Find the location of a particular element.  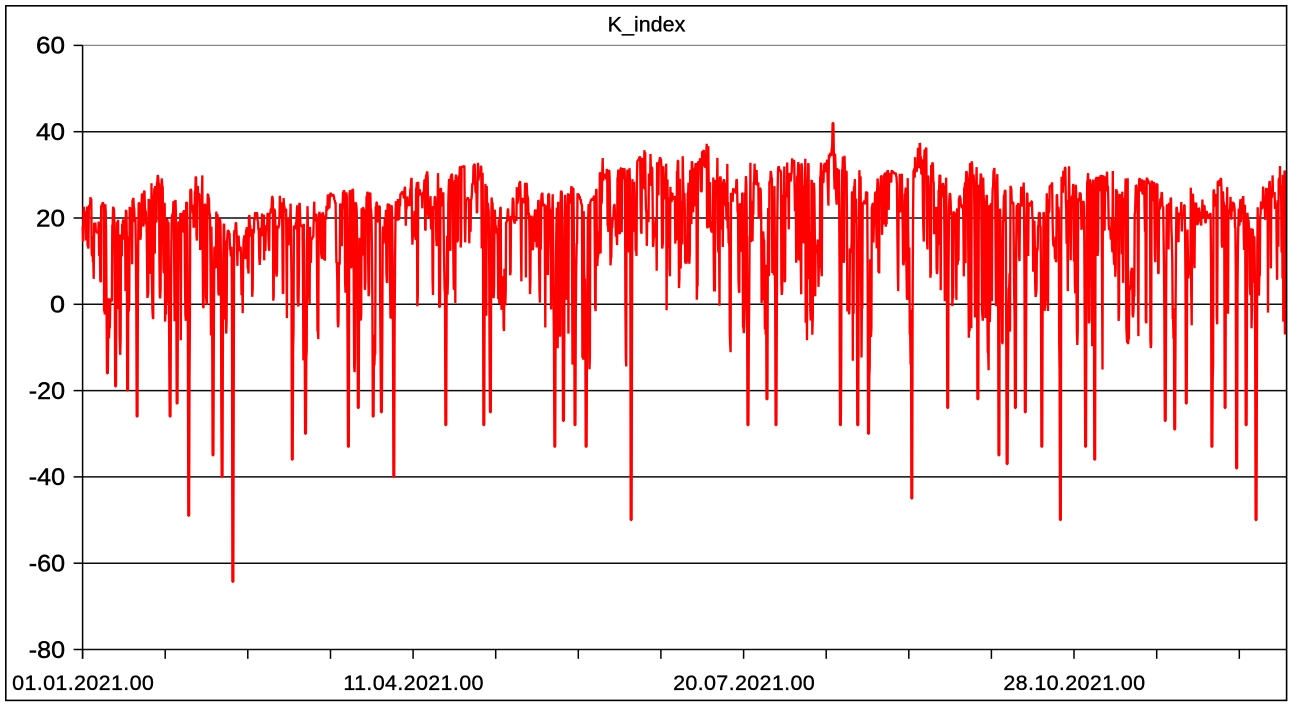

svg-text: 40 is located at coordinates (50, 132).